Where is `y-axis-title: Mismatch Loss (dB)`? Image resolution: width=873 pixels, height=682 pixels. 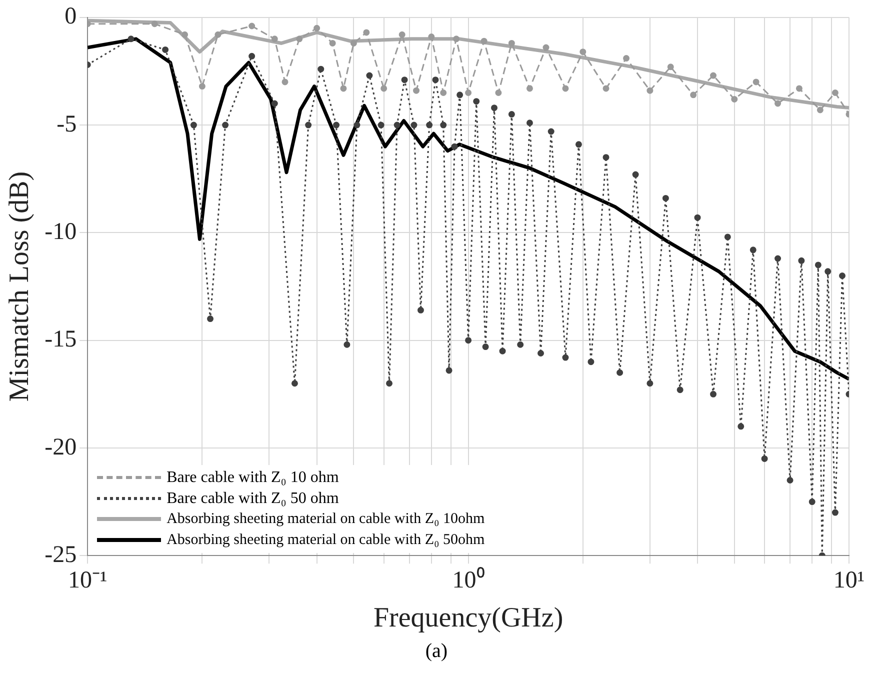 y-axis-title: Mismatch Loss (dB) is located at coordinates (20, 286).